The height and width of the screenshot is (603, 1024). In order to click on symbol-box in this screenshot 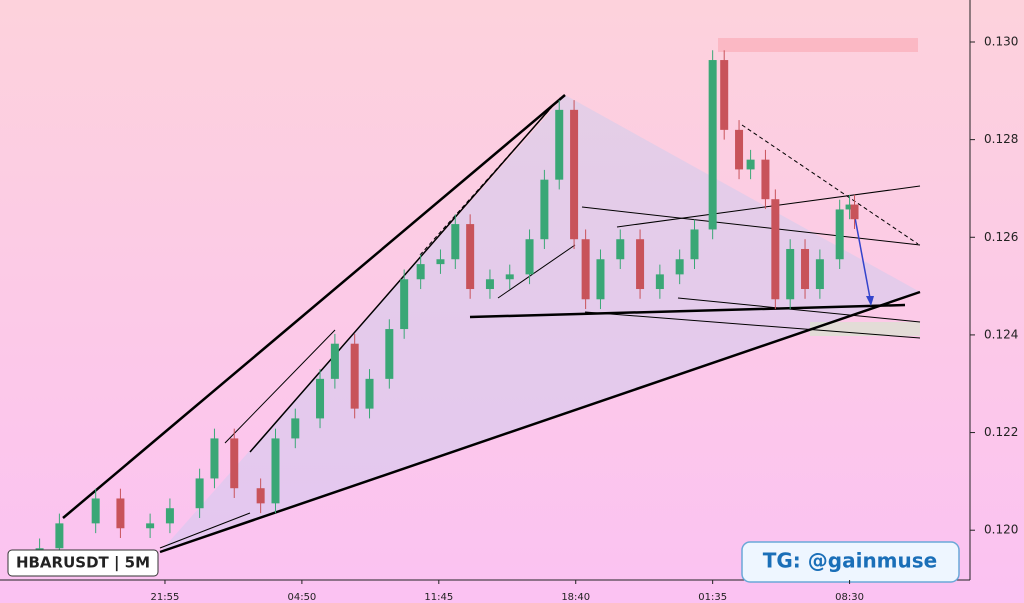, I will do `click(83, 563)`.